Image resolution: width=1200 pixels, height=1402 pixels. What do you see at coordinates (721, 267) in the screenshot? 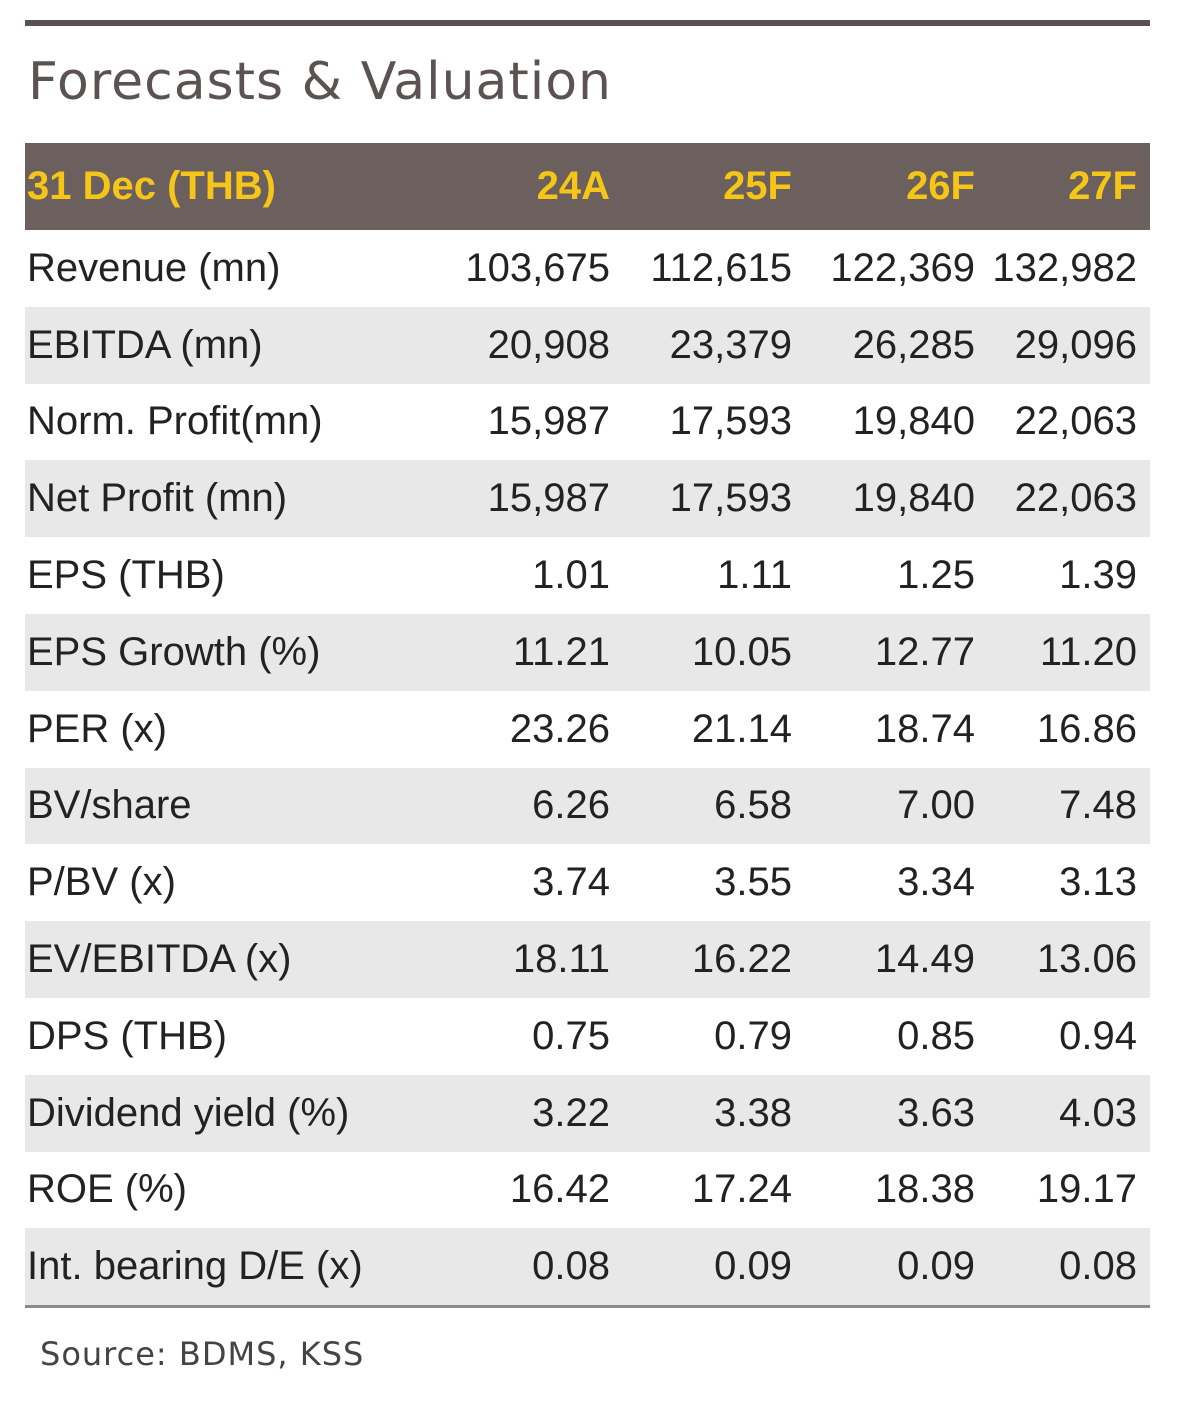
I see `cell-value: 112,615` at bounding box center [721, 267].